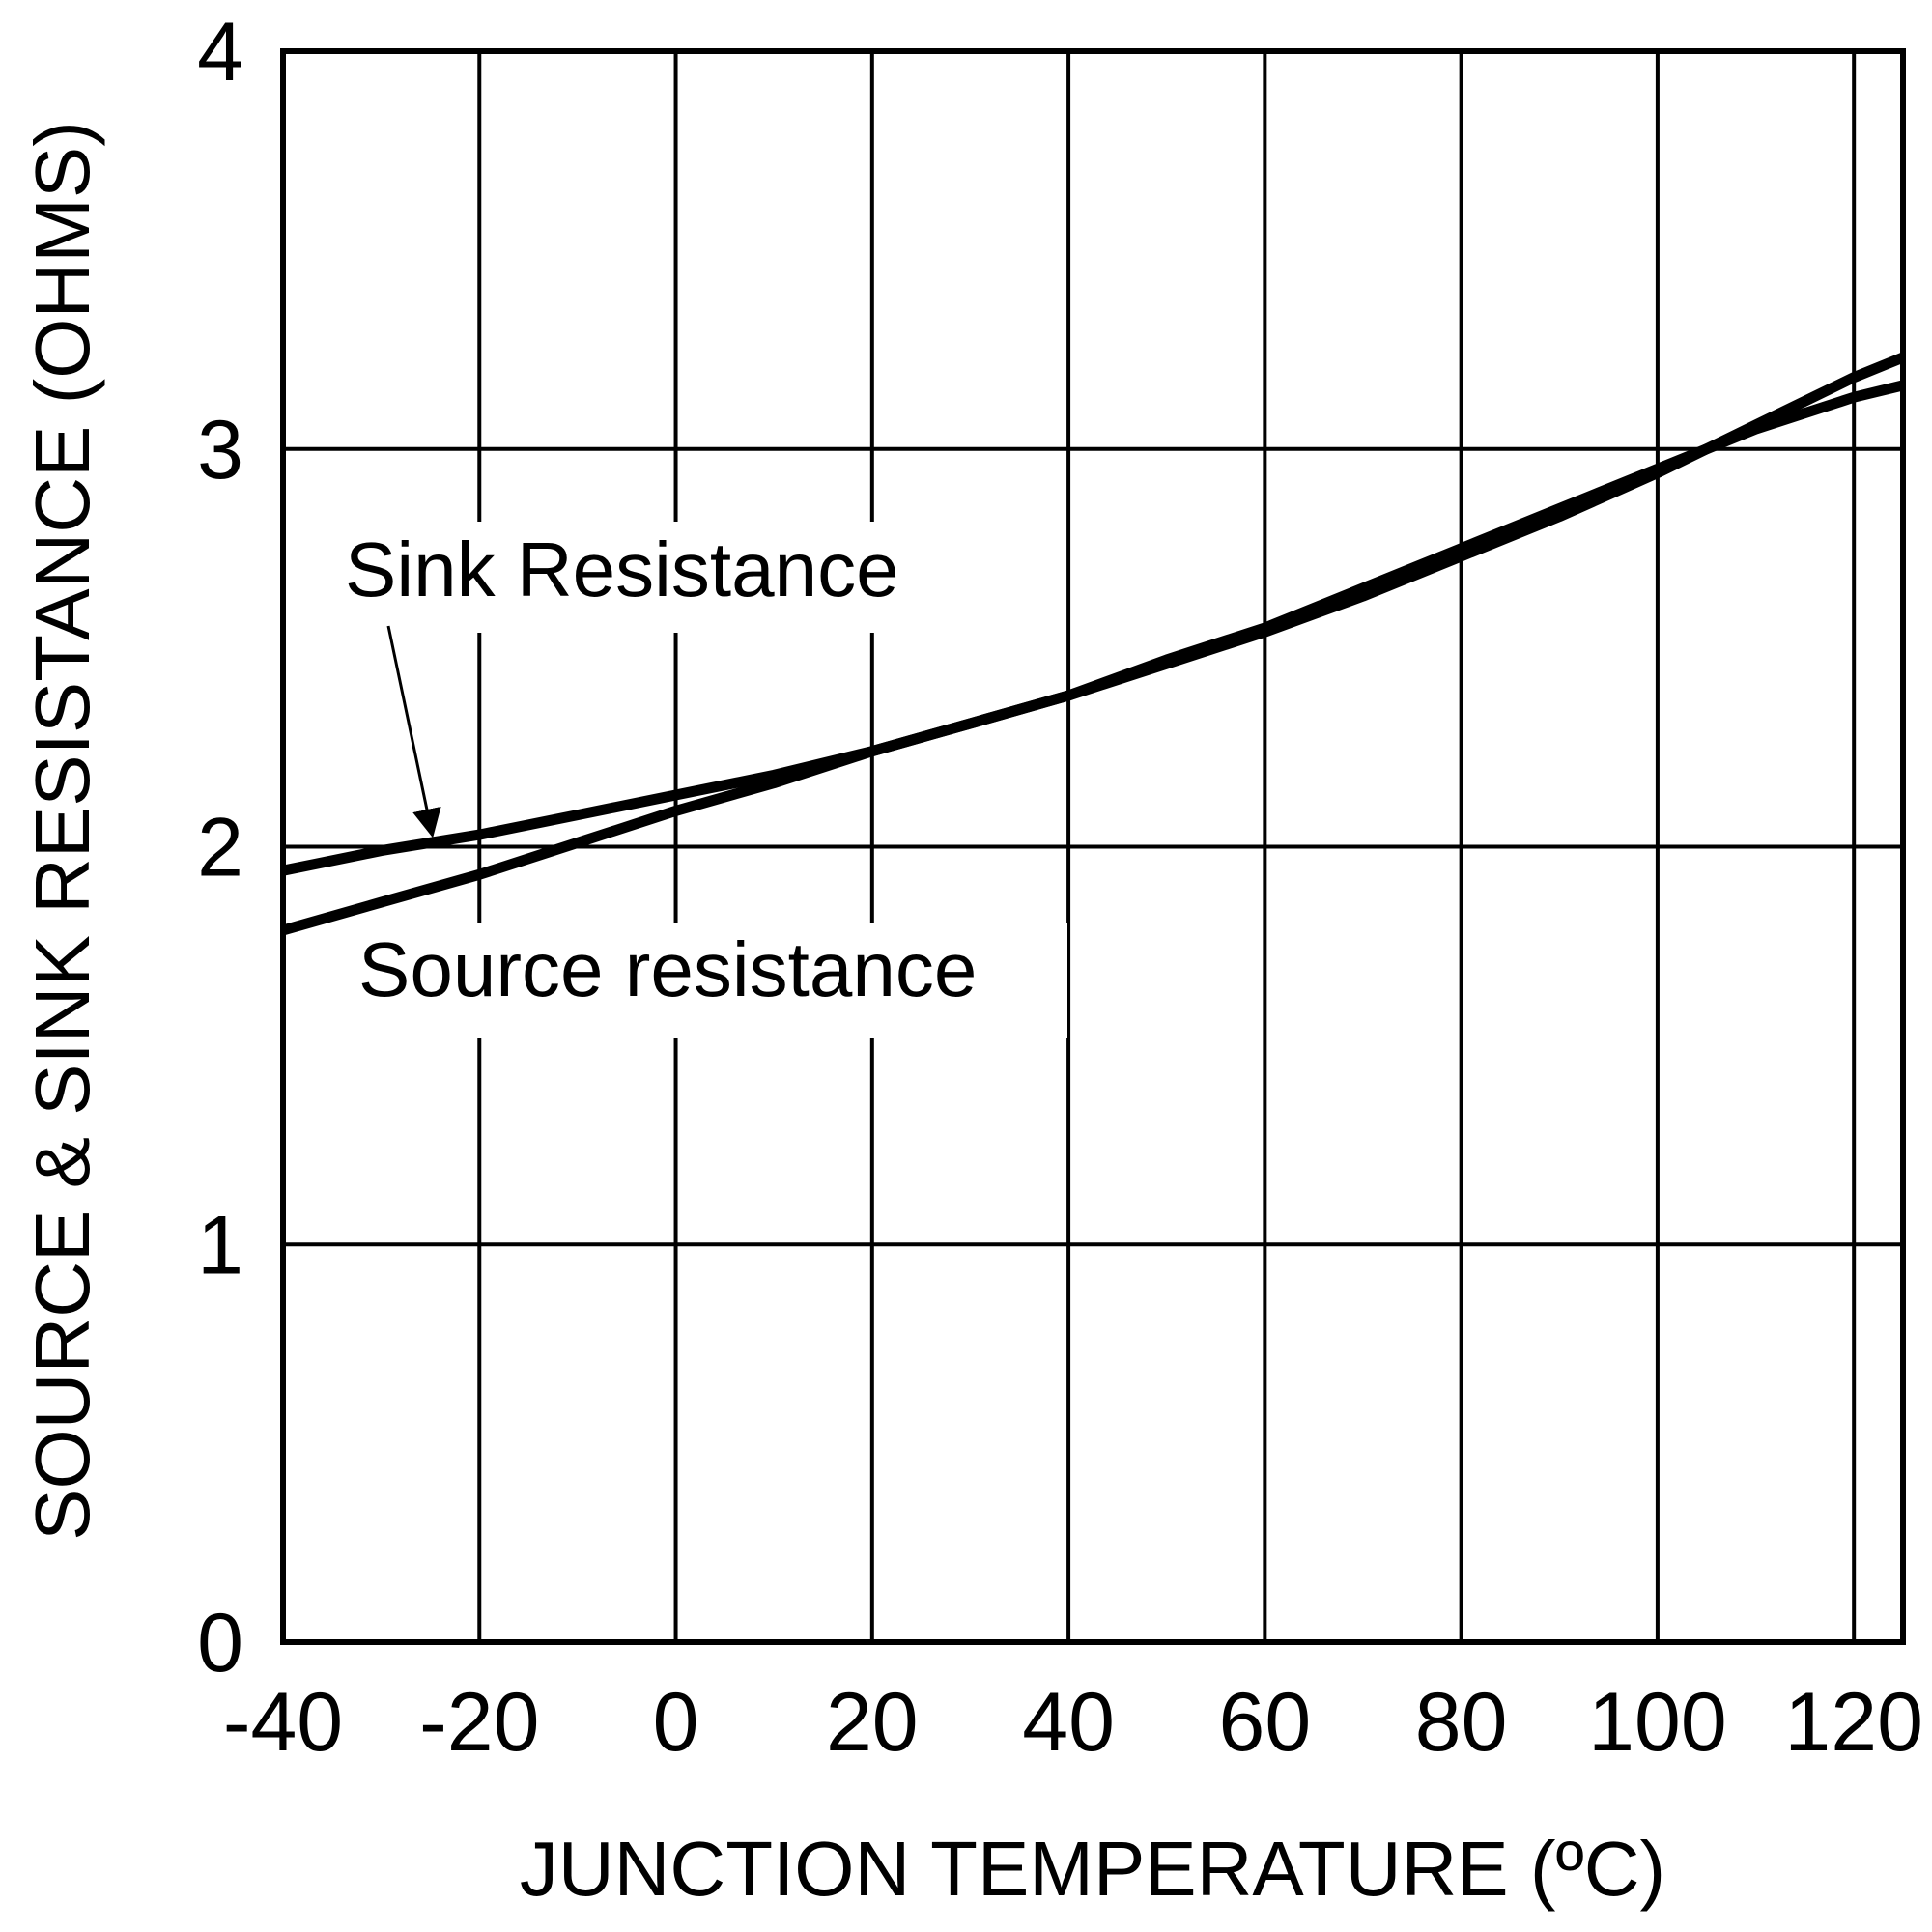  I want to click on x-tick-label: 100, so click(1657, 1722).